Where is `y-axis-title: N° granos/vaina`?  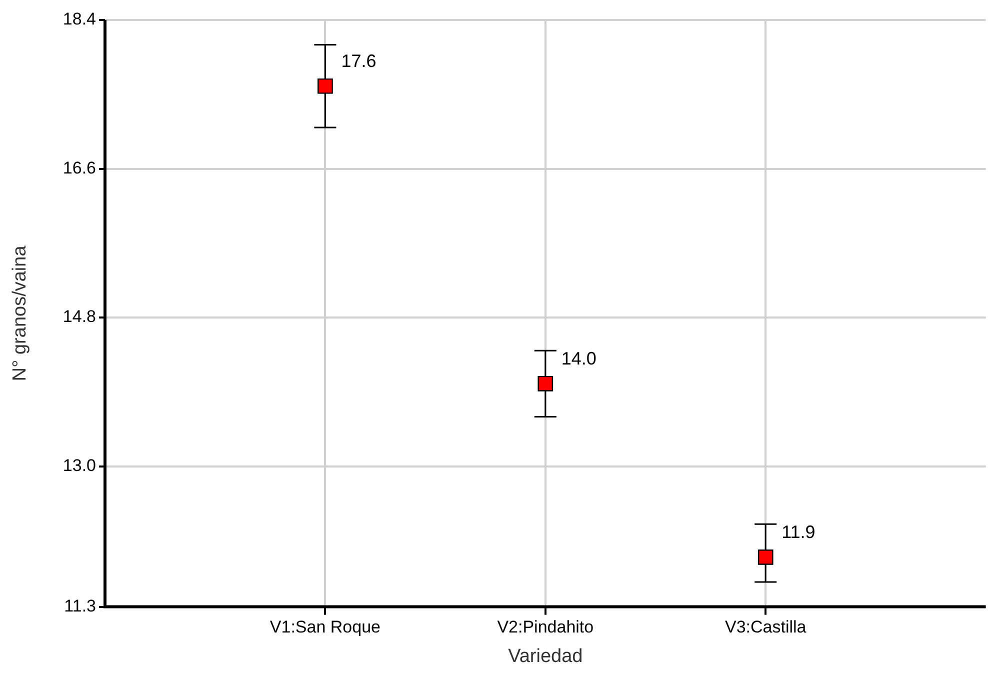 y-axis-title: N° granos/vaina is located at coordinates (20, 313).